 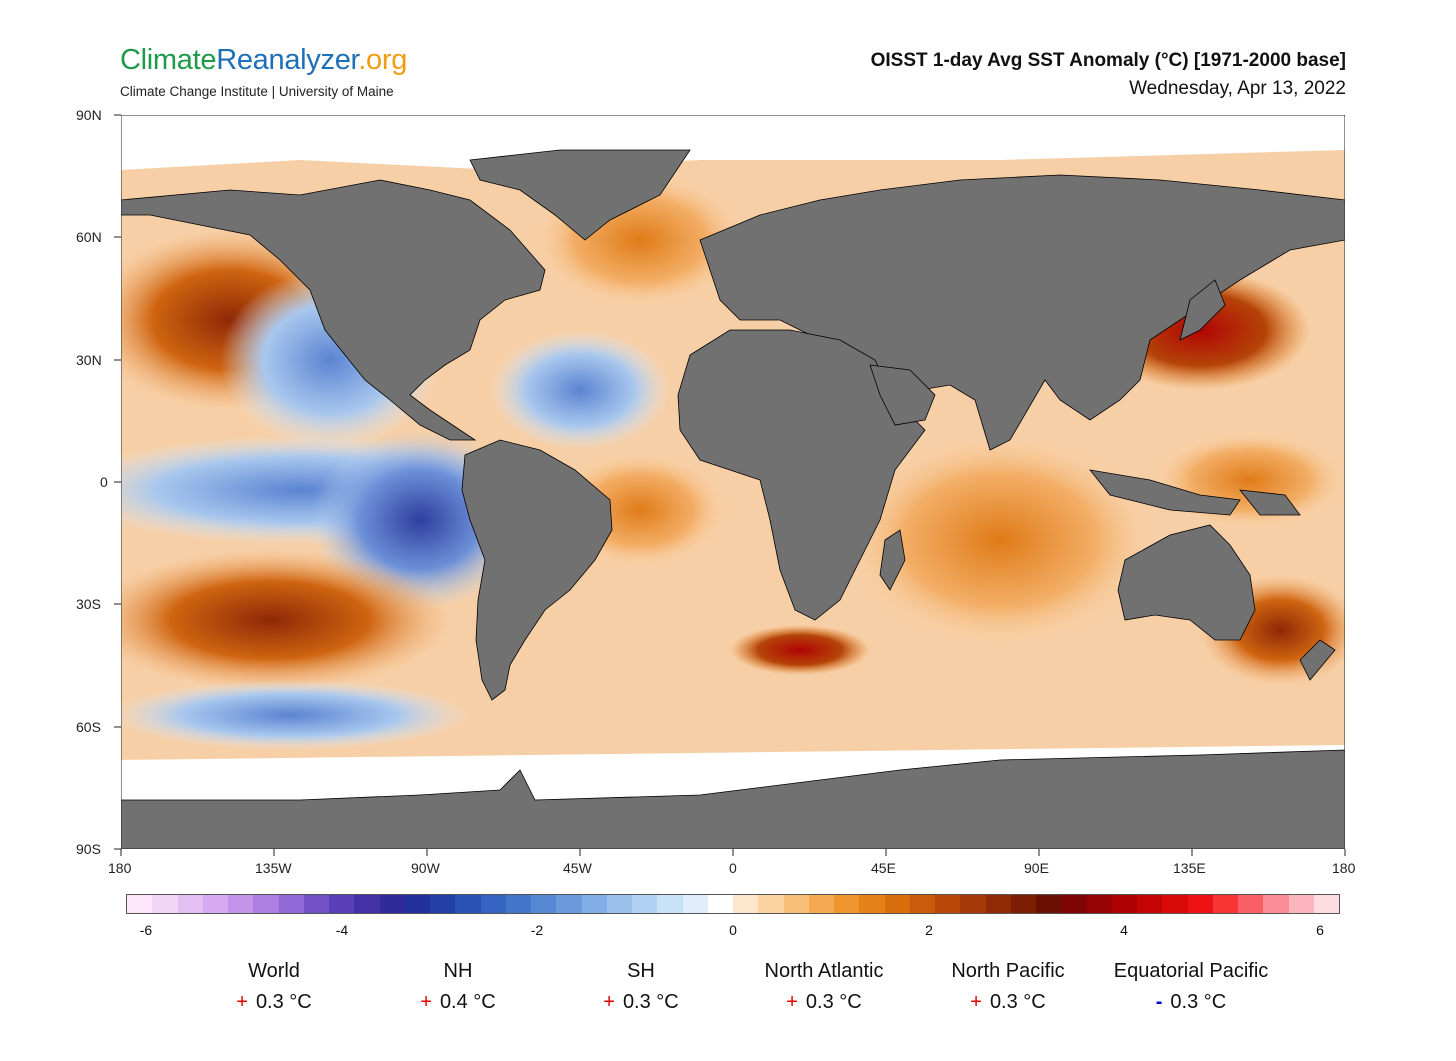 I want to click on arabian-peninsula, so click(x=902, y=395).